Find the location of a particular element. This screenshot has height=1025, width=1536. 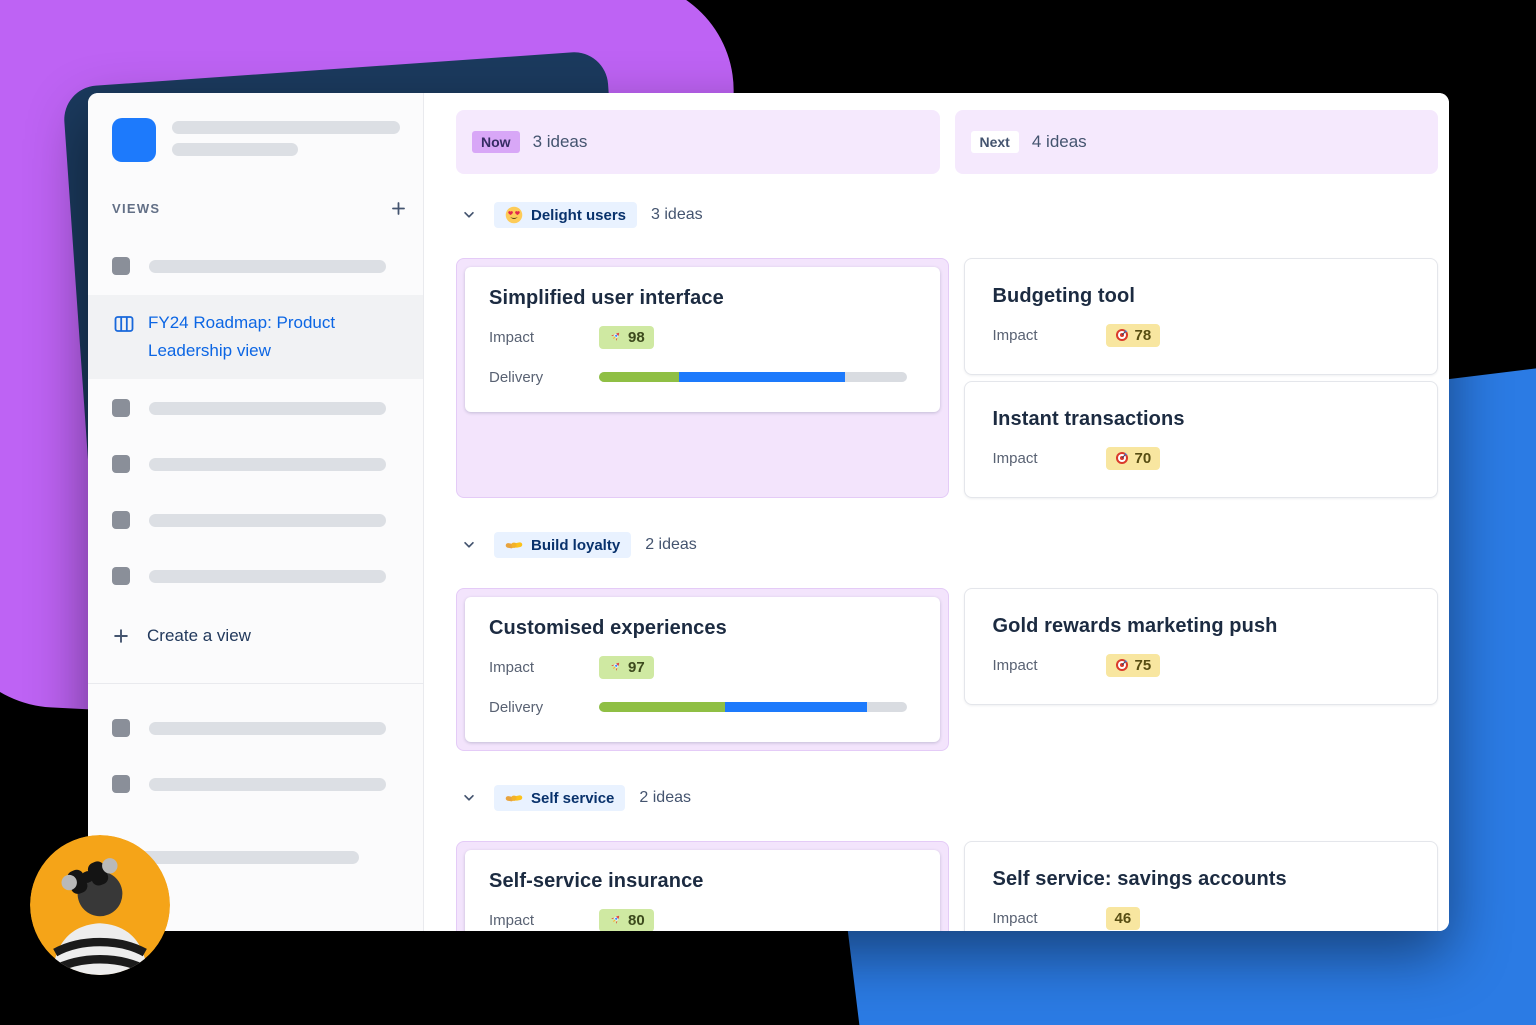

sidebar-footer-skeleton-bar is located at coordinates (235, 857).